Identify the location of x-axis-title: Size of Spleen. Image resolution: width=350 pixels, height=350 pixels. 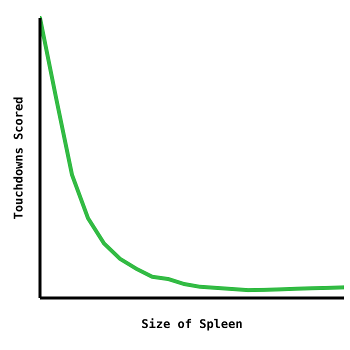
(192, 324).